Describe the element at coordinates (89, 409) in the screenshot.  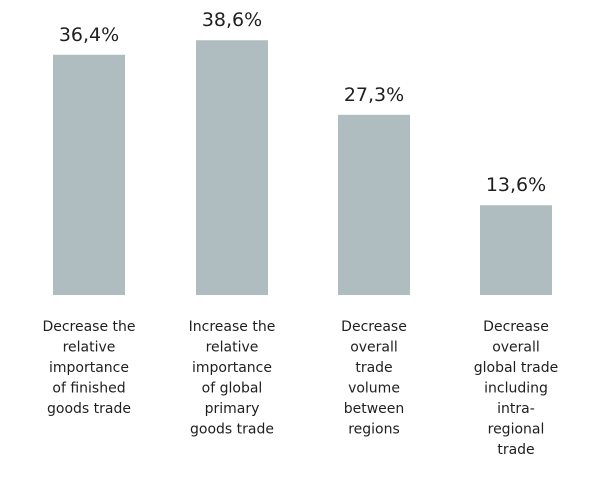
I see `category-label-1-line-5: goods trade` at that location.